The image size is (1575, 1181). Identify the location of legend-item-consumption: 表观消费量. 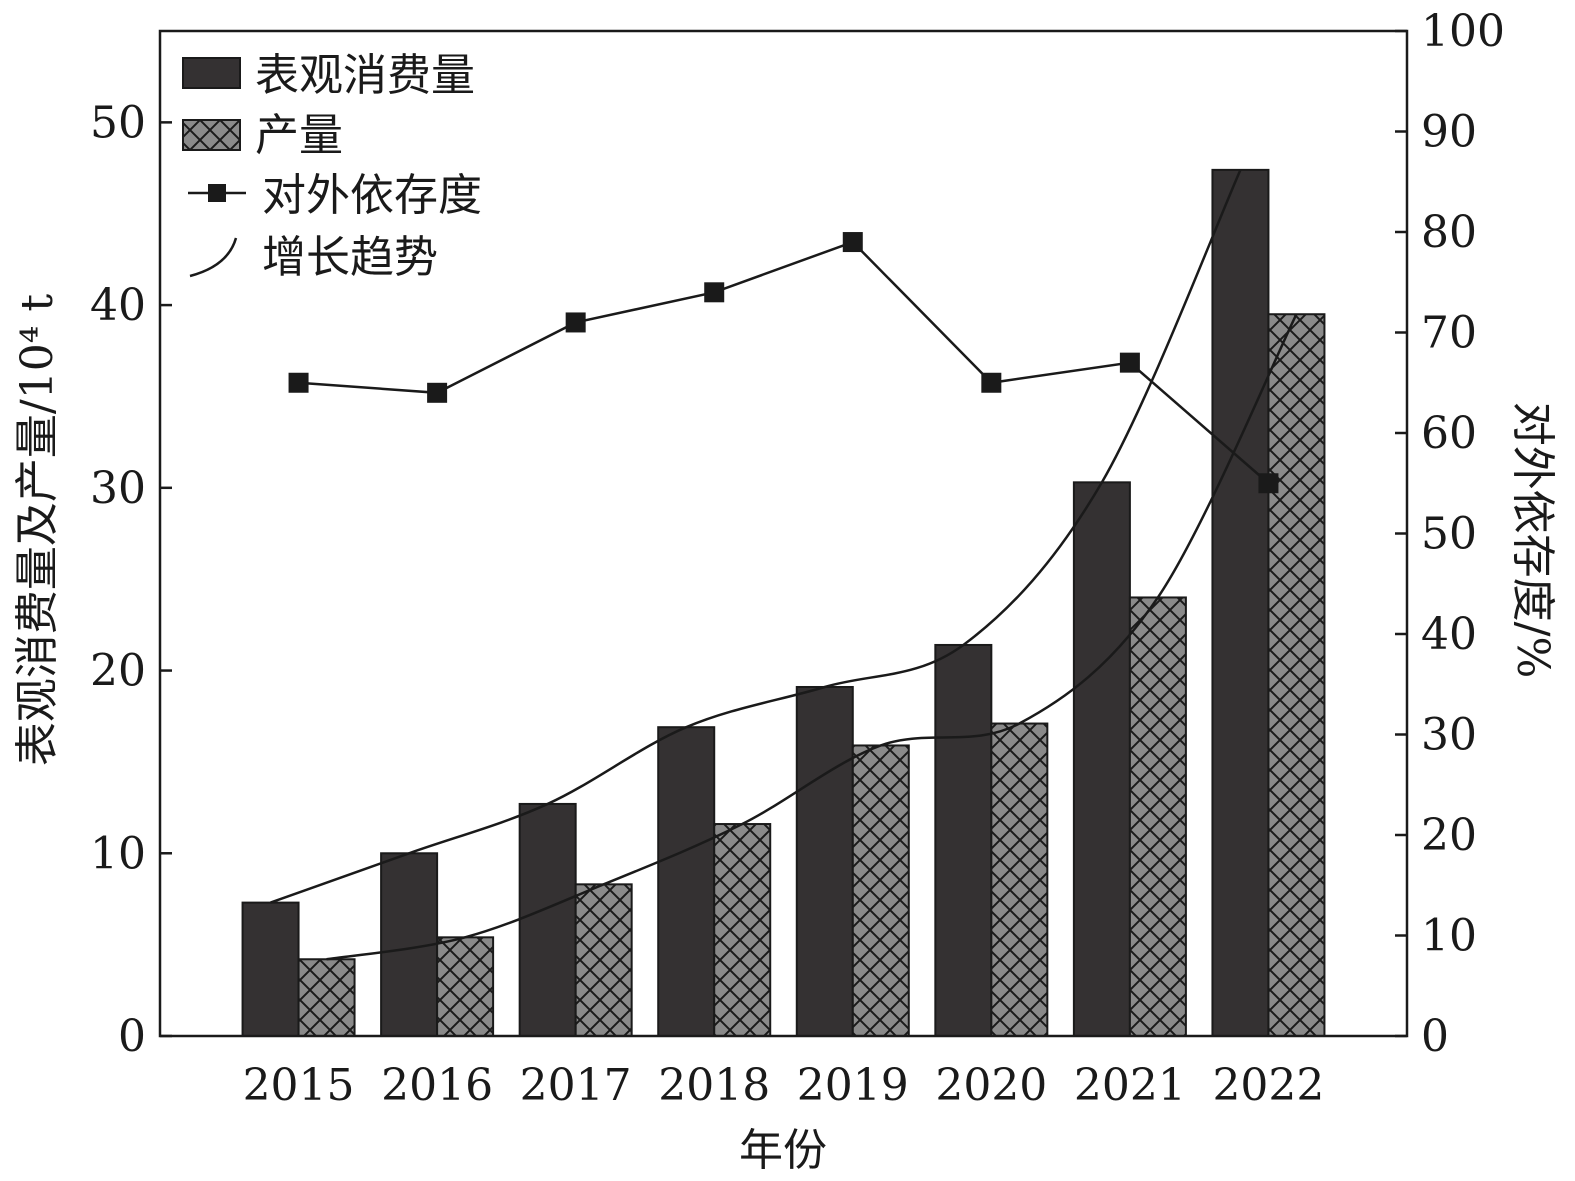
(328, 75).